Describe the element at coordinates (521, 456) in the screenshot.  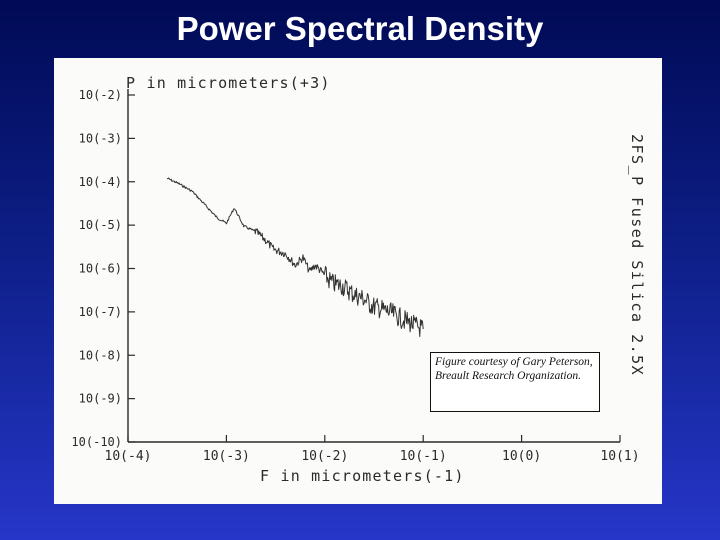
I see `x-tick-label: 10(0)` at that location.